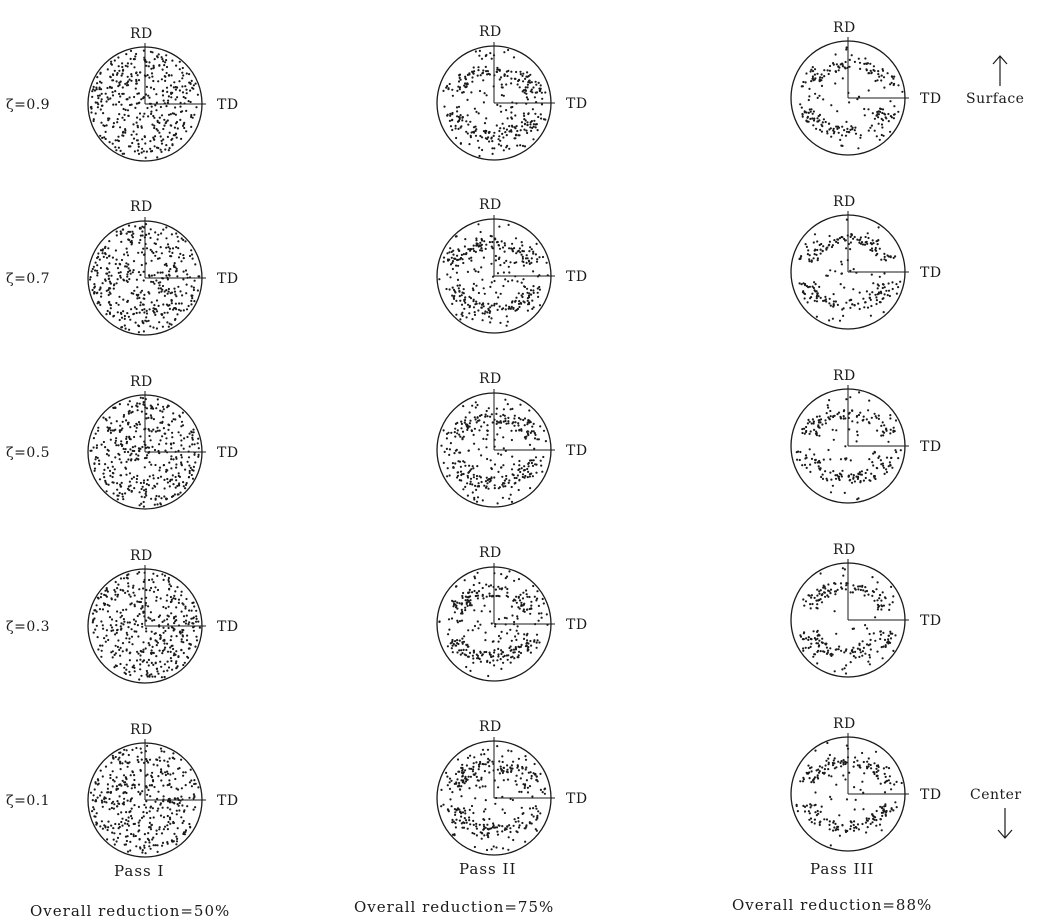 The height and width of the screenshot is (924, 1050). I want to click on up-arrow-icon, so click(1000, 70).